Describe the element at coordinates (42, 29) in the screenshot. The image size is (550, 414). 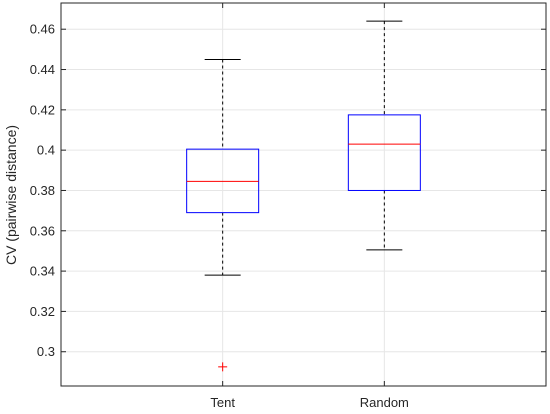
I see `y-tick-label: 0.46` at that location.